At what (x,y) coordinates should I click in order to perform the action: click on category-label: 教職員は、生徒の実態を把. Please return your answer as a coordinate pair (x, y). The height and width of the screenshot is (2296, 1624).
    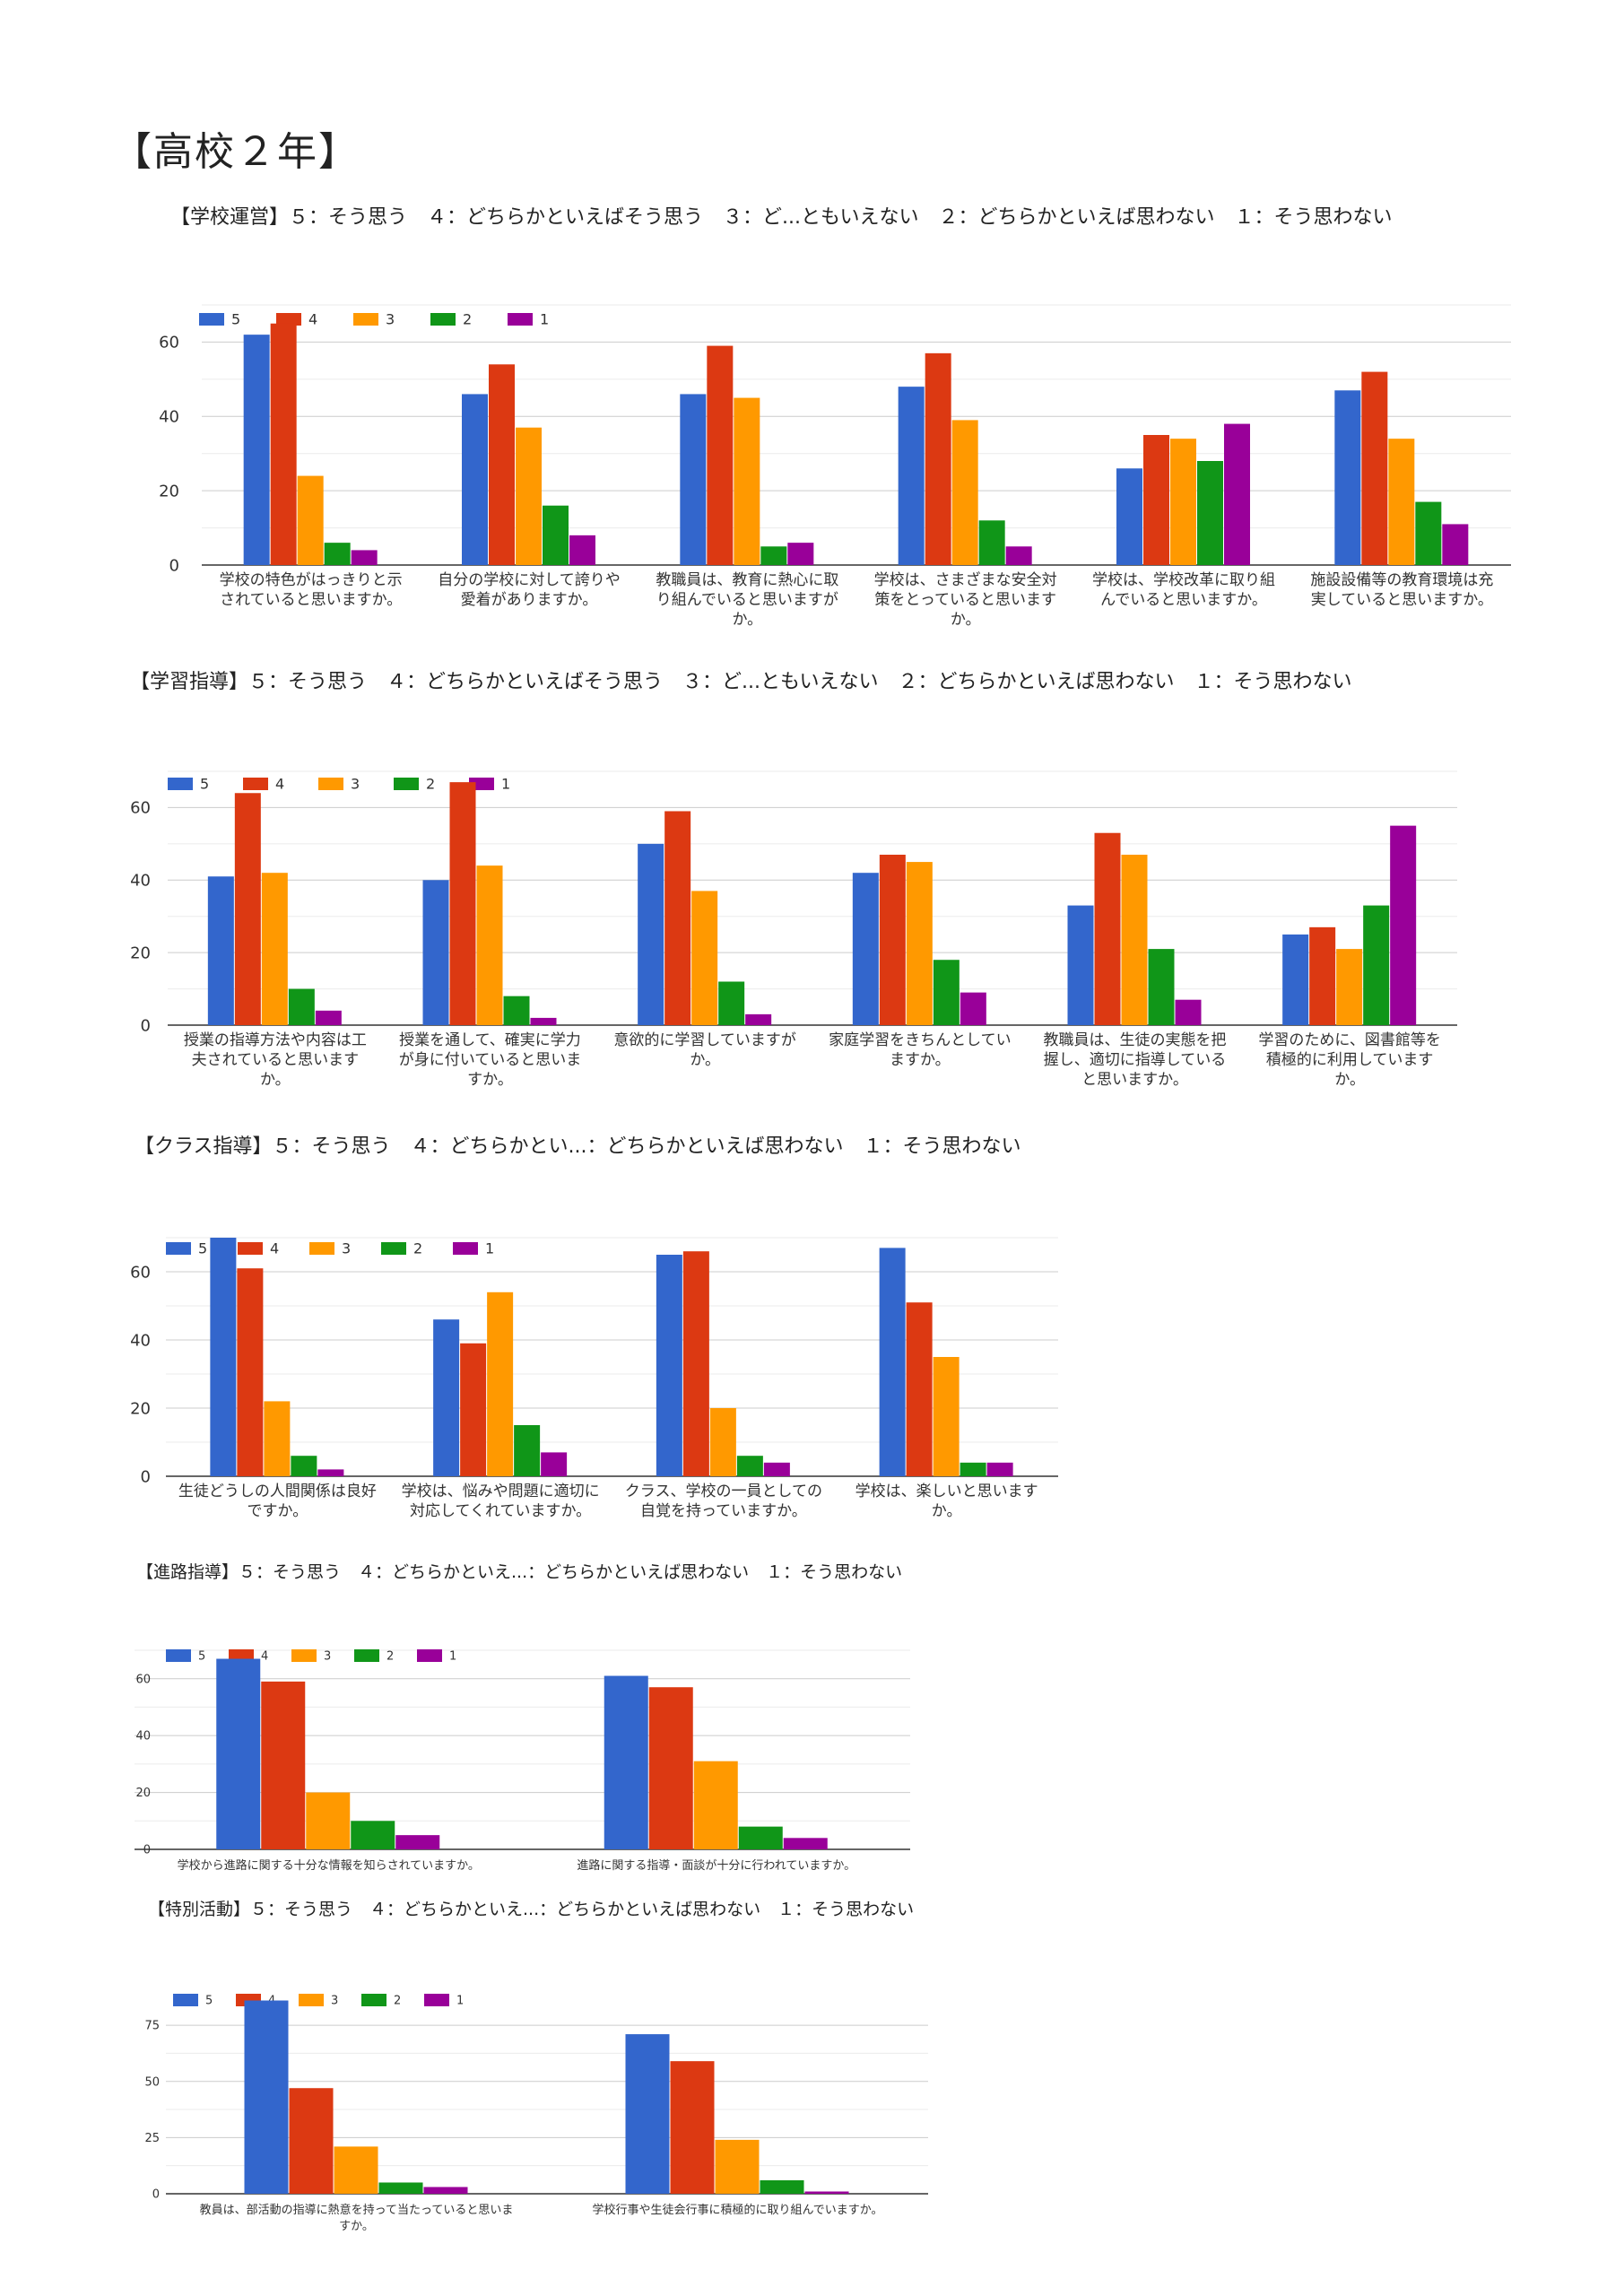
    Looking at the image, I should click on (1135, 1040).